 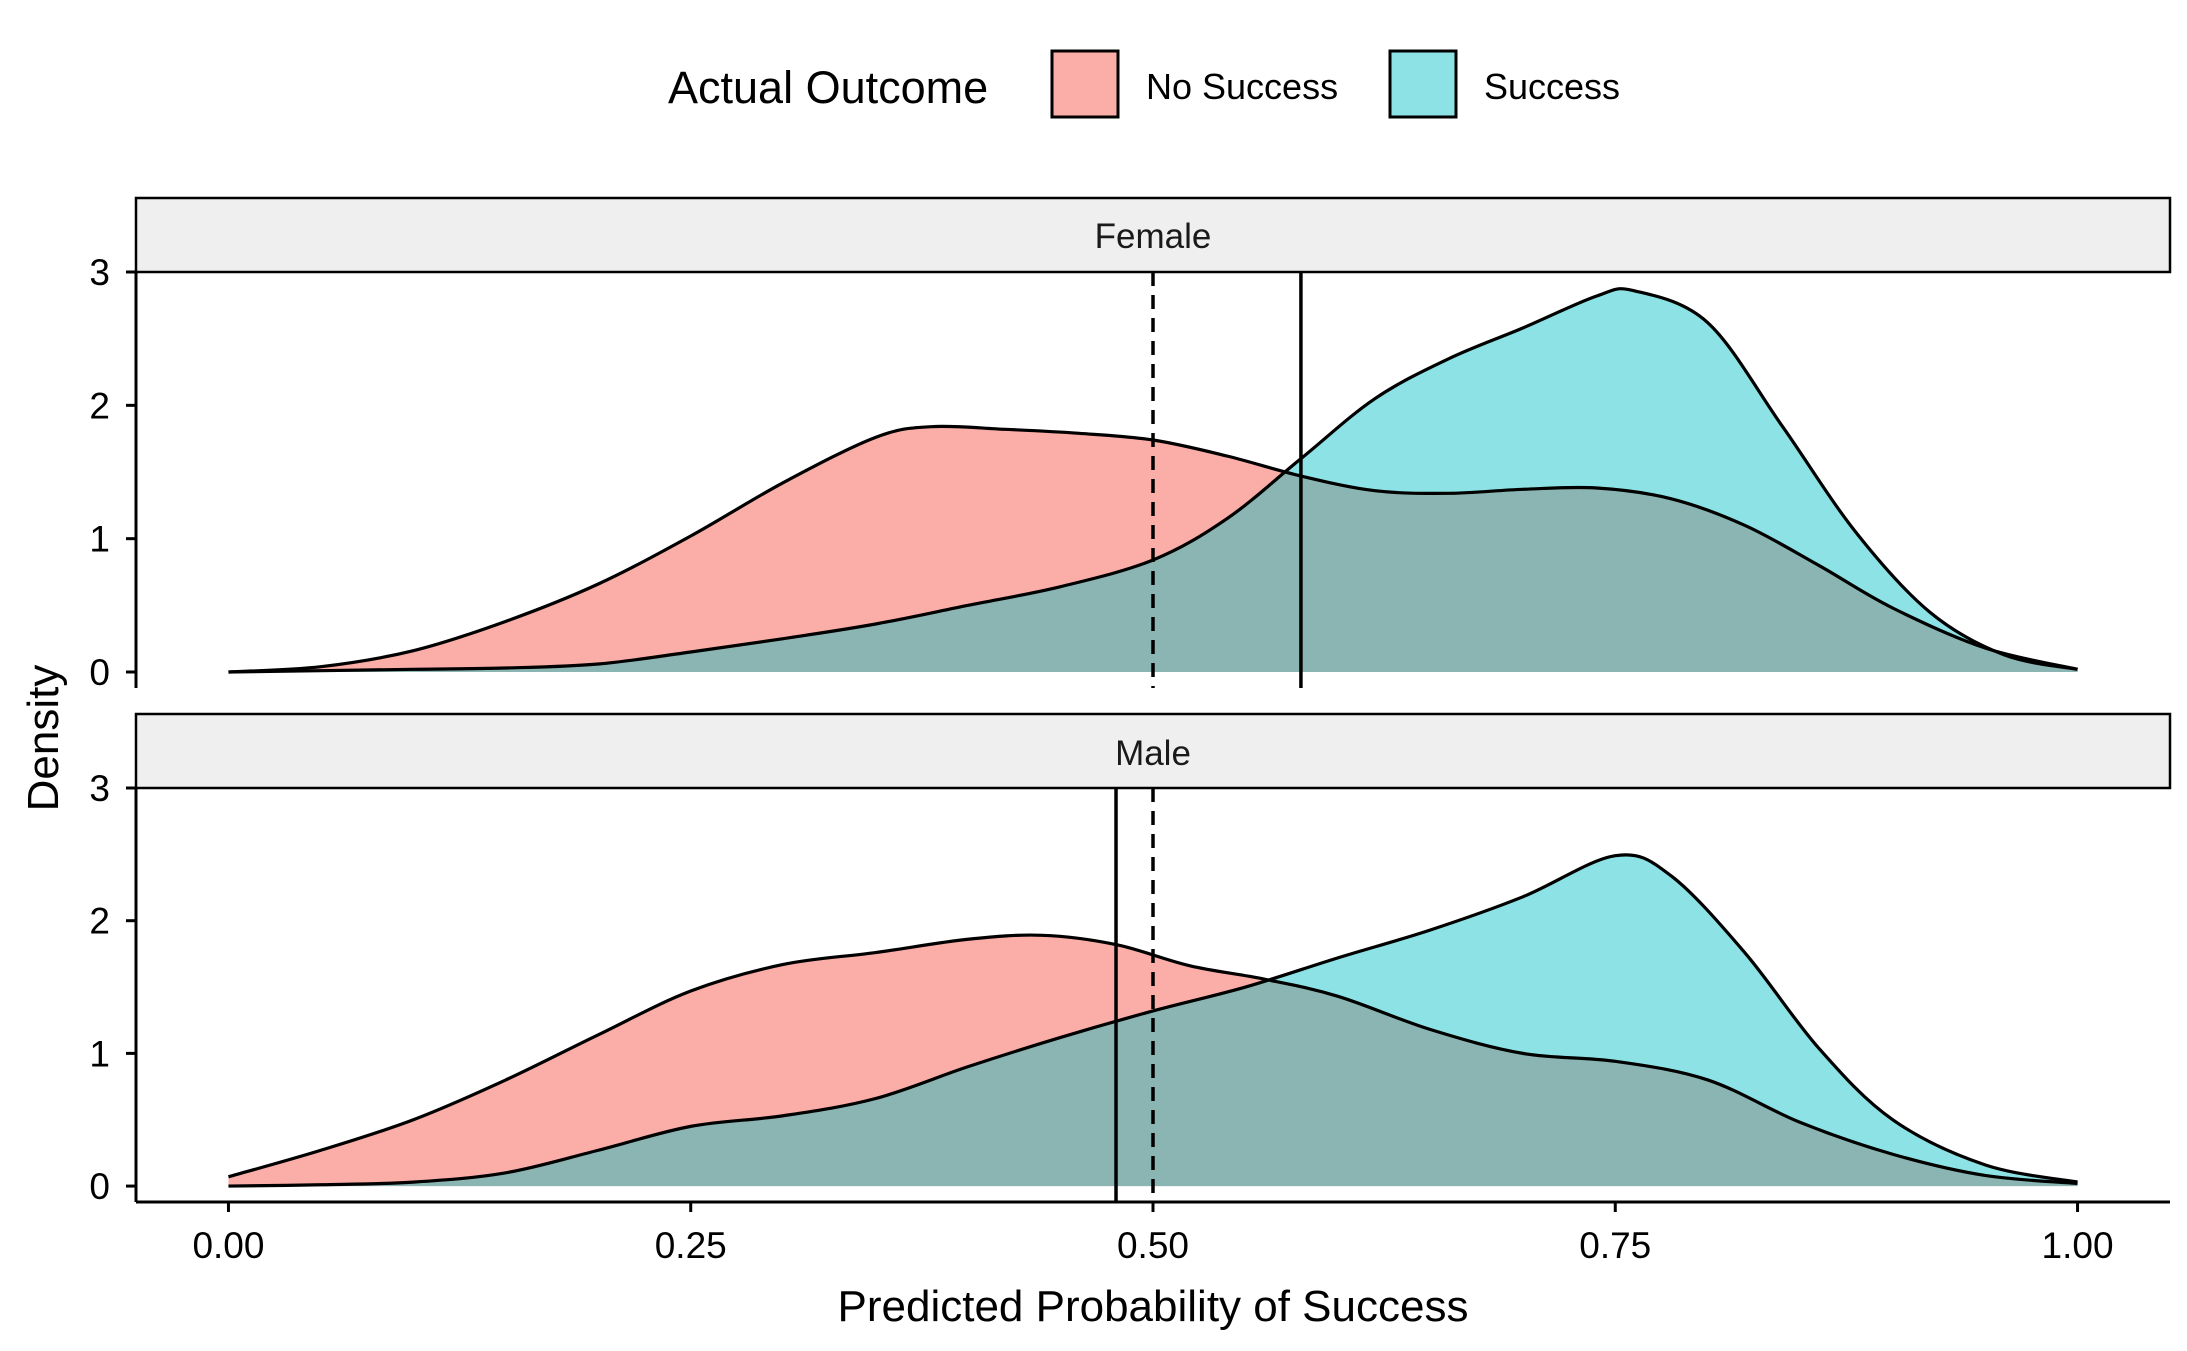 What do you see at coordinates (99, 1186) in the screenshot?
I see `y-tick-label-male-0: 0` at bounding box center [99, 1186].